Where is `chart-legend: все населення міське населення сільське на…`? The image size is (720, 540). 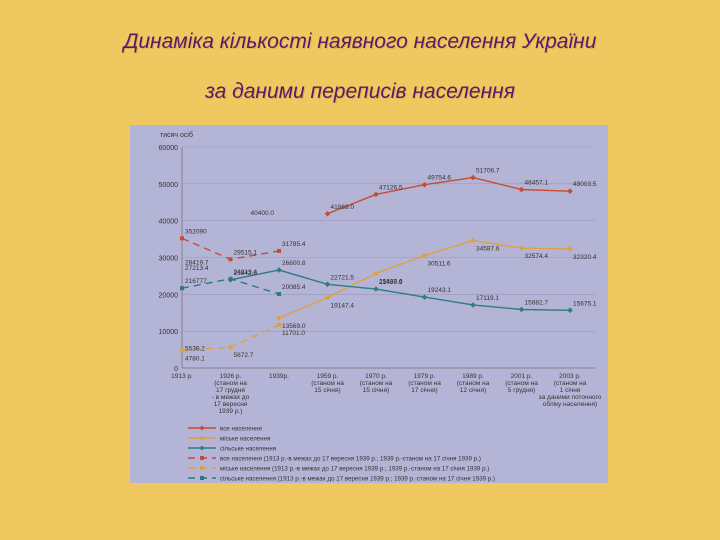
chart-legend: все населення міське населення сільське на… is located at coordinates (341, 454).